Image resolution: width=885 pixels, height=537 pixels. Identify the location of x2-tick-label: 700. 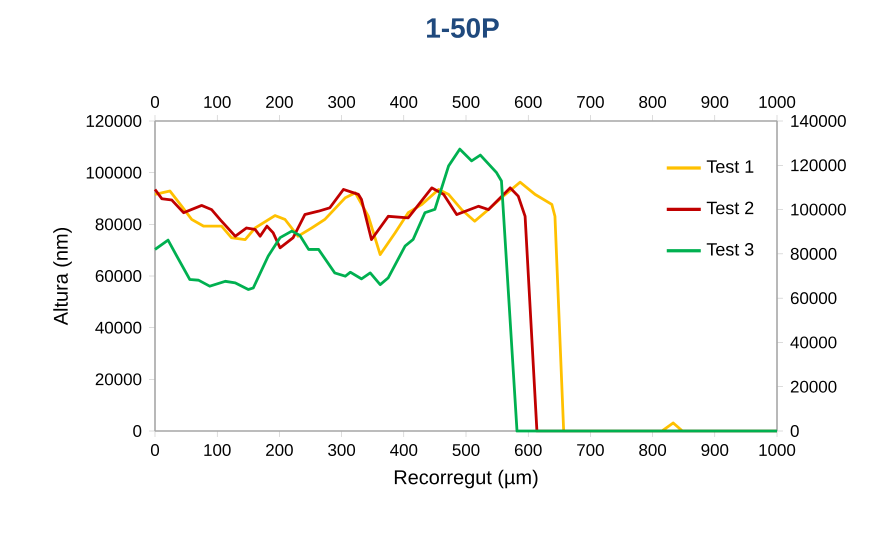
(590, 450).